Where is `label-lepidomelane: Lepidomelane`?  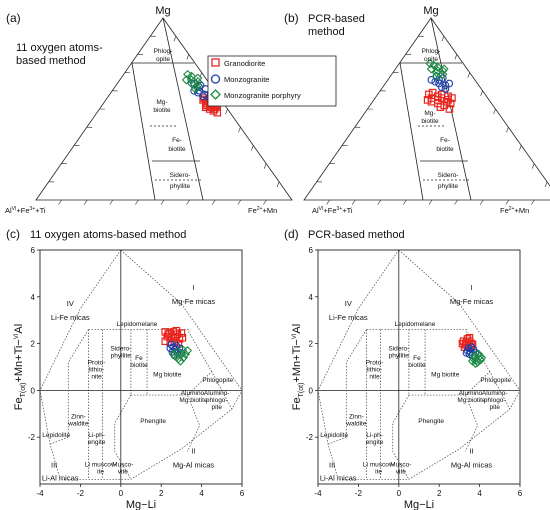 label-lepidomelane: Lepidomelane is located at coordinates (137, 324).